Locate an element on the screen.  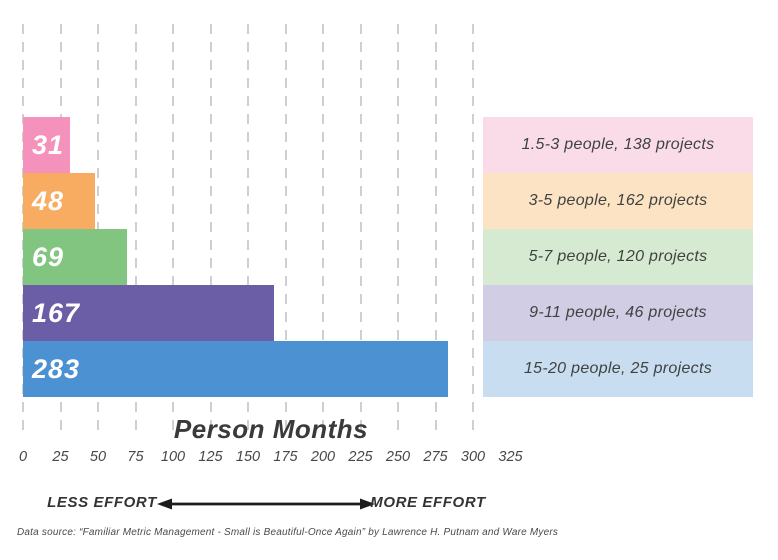
x-tick-label: 325 is located at coordinates (510, 457).